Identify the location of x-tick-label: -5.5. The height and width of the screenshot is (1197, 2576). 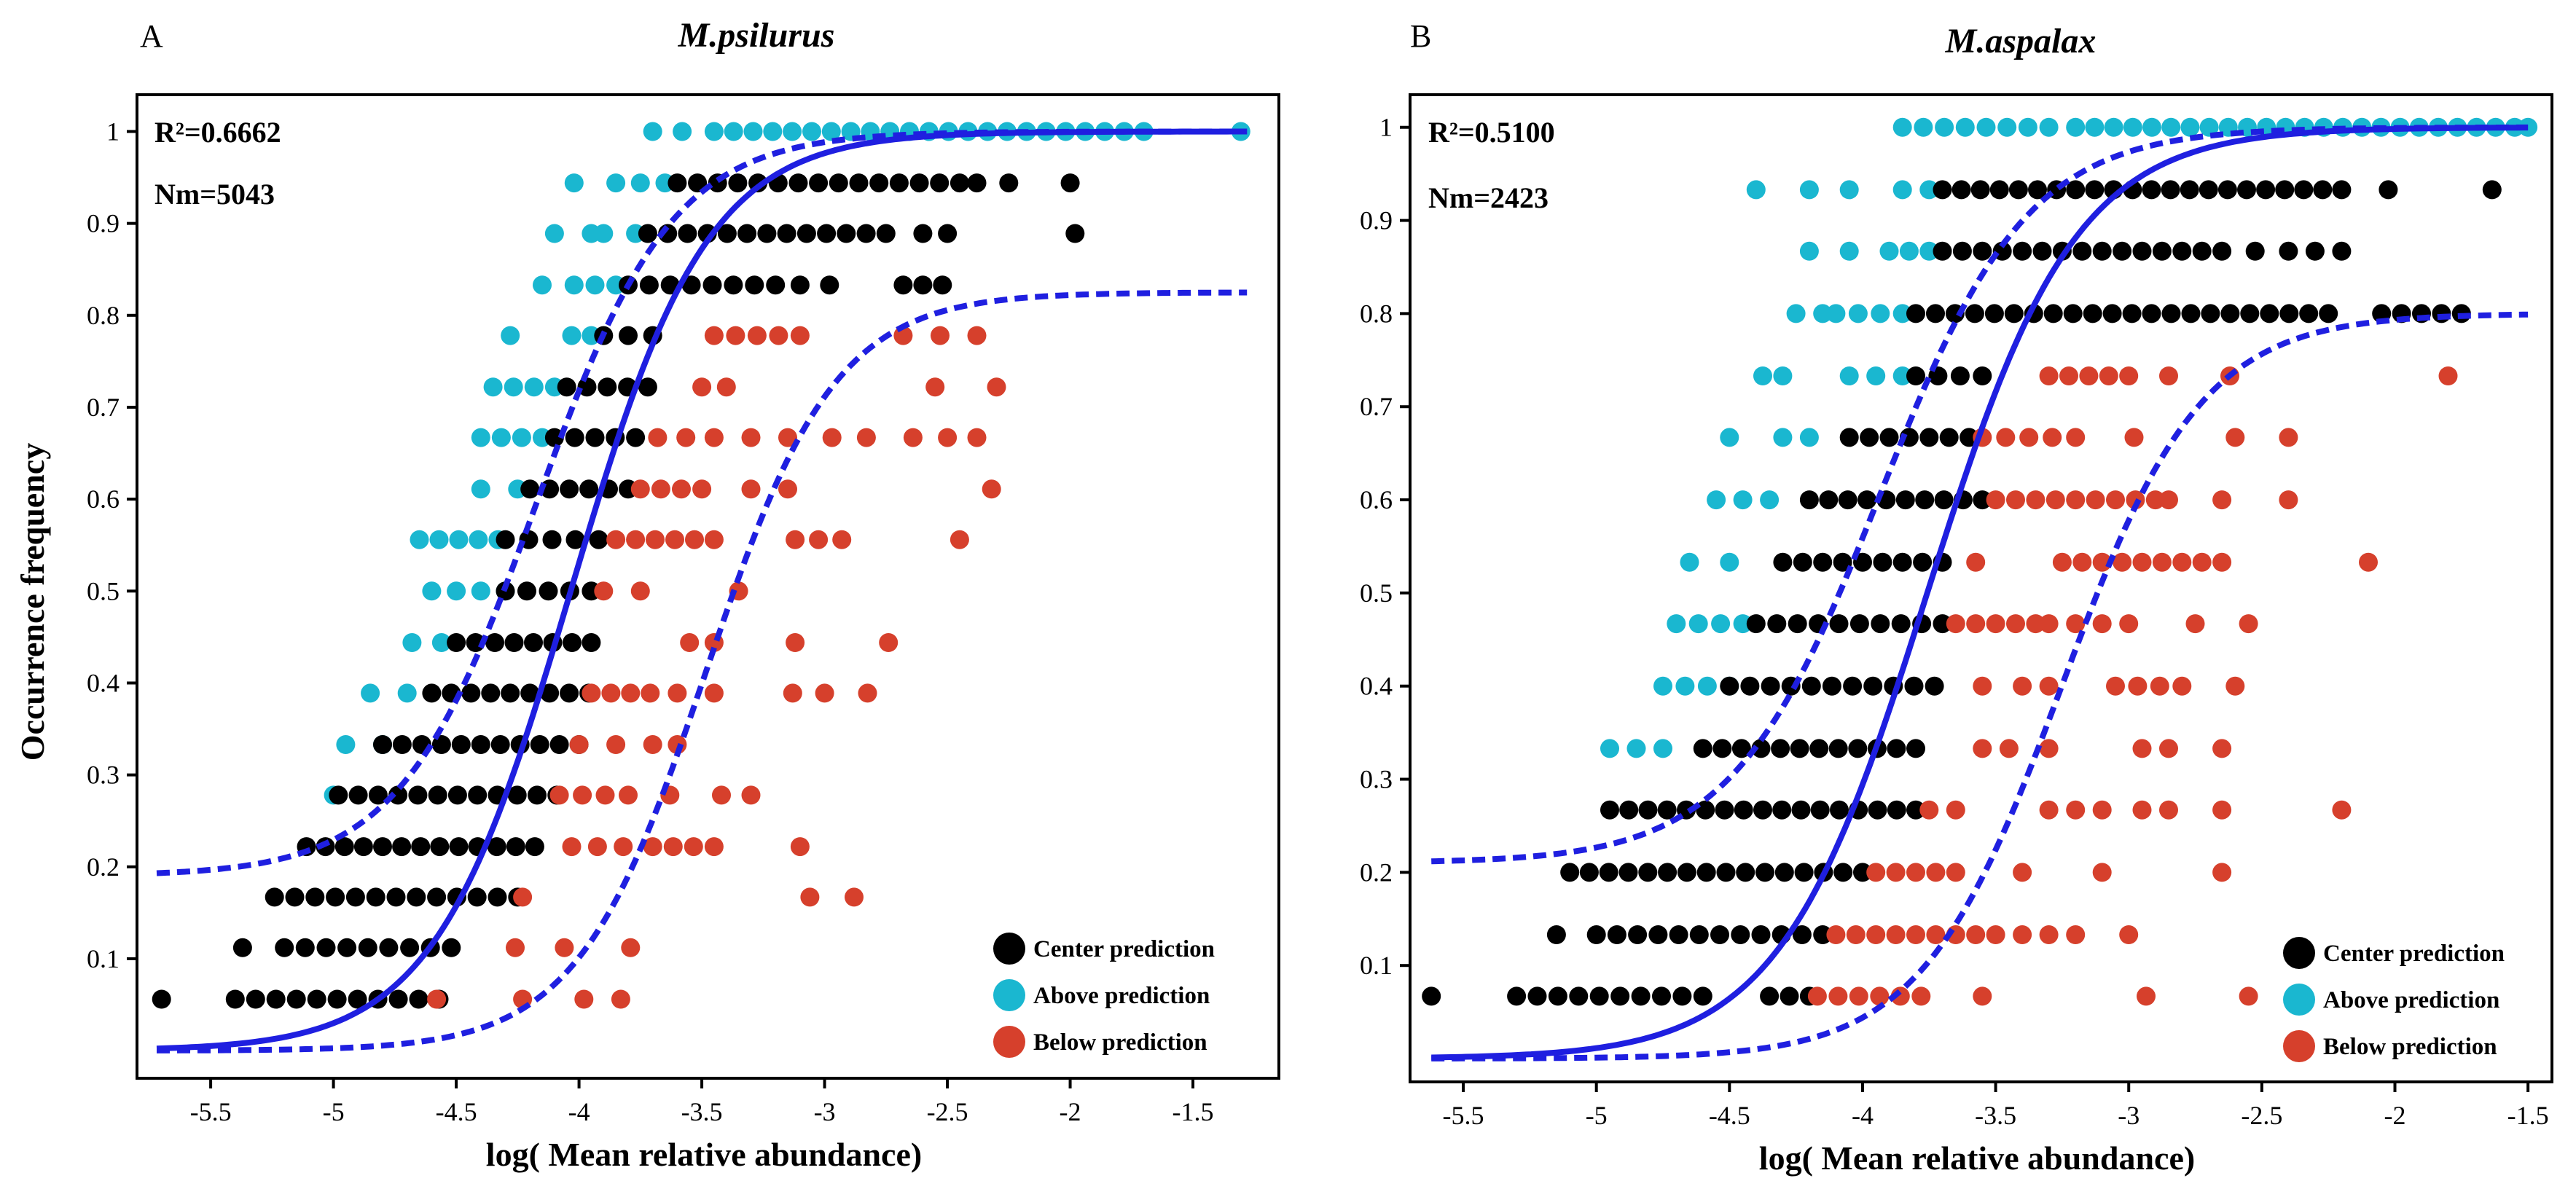
(211, 1112).